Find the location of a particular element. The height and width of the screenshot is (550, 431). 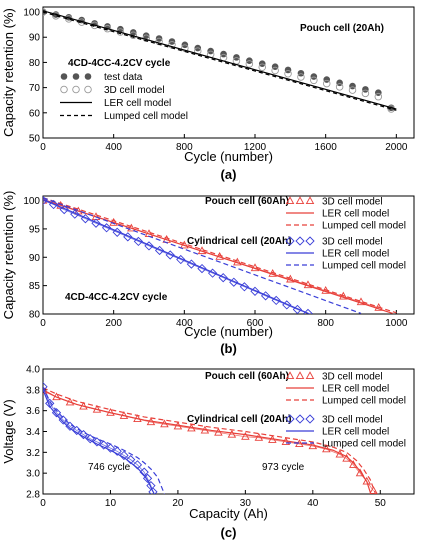

y-tick-label: 60 is located at coordinates (35, 113).